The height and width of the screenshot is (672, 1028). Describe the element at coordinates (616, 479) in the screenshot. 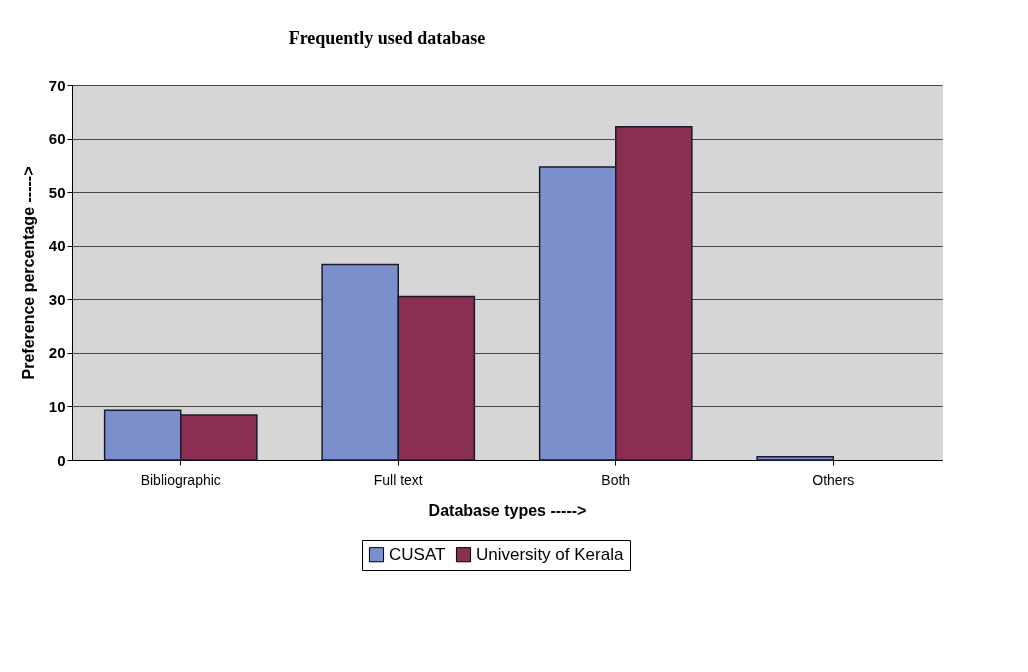

I see `x-tick-label: Both` at that location.